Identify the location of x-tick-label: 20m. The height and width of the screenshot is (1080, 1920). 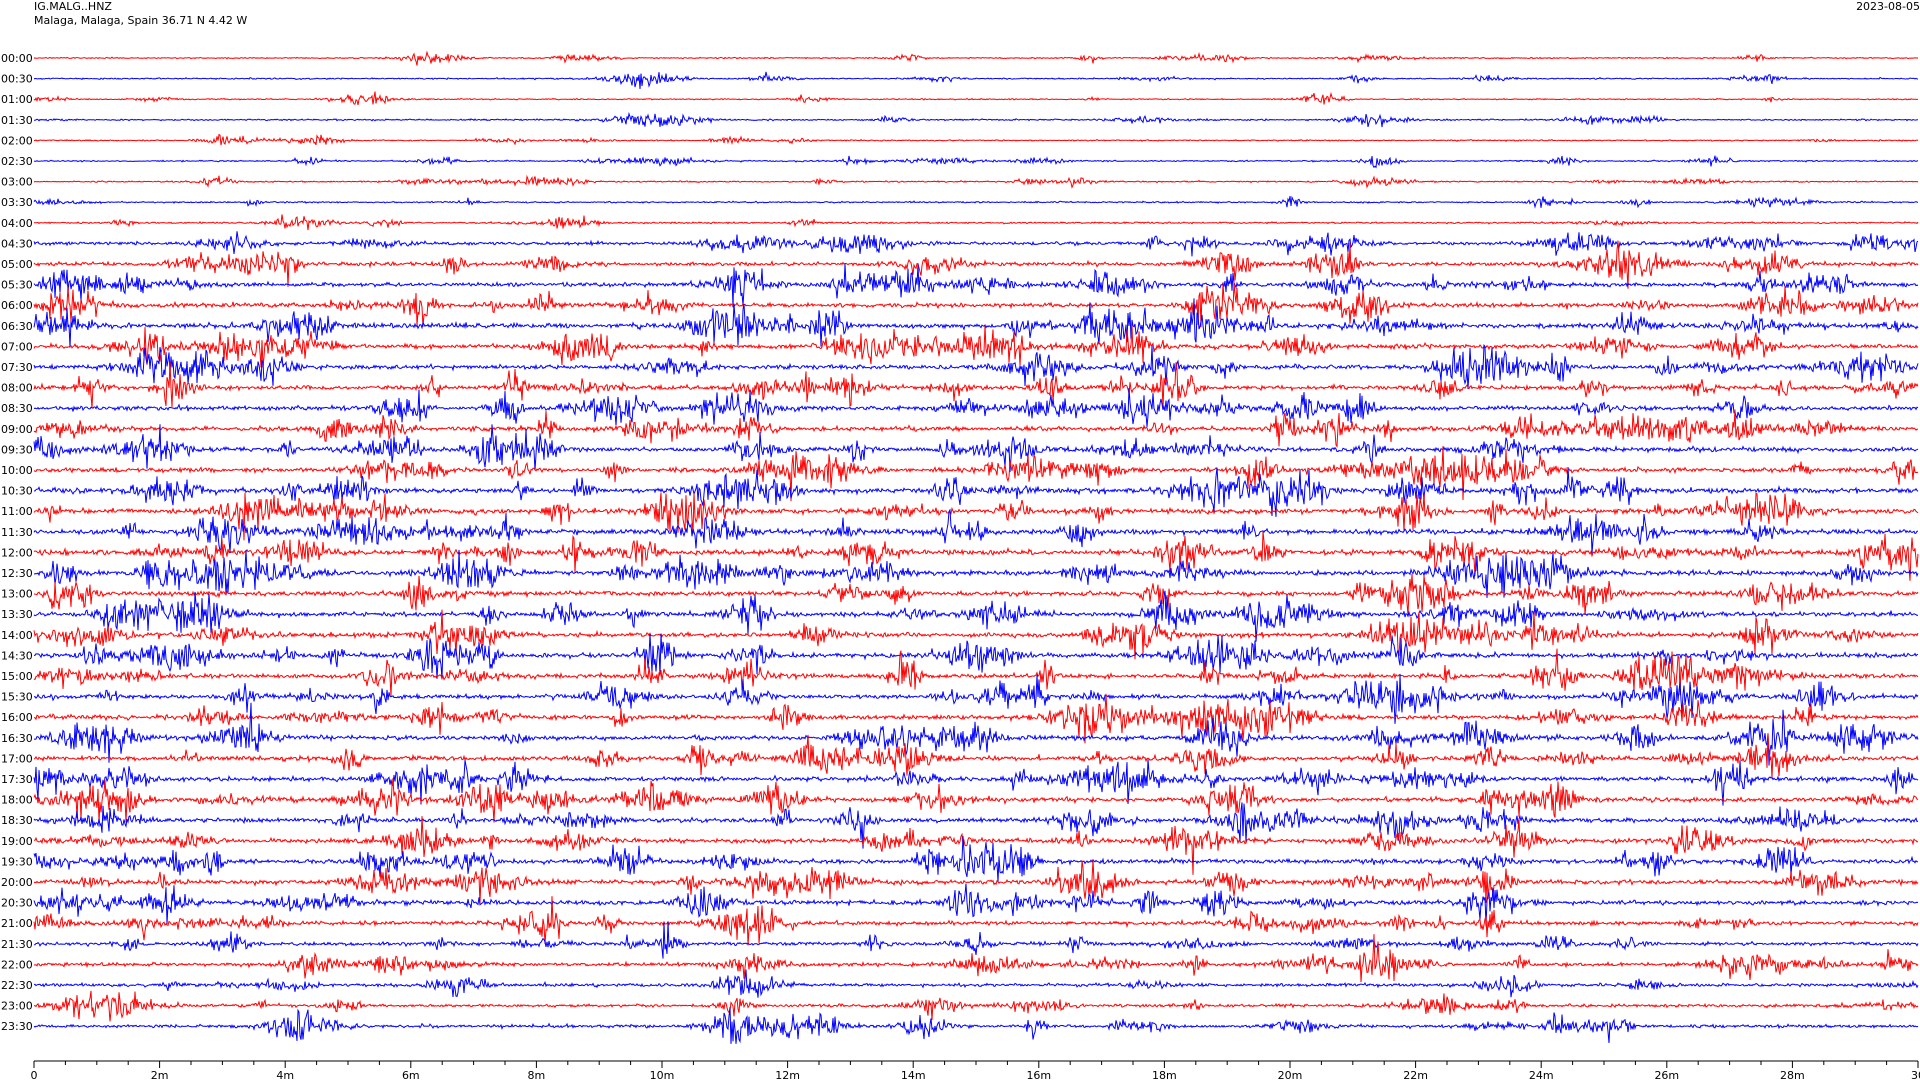
(1290, 1074).